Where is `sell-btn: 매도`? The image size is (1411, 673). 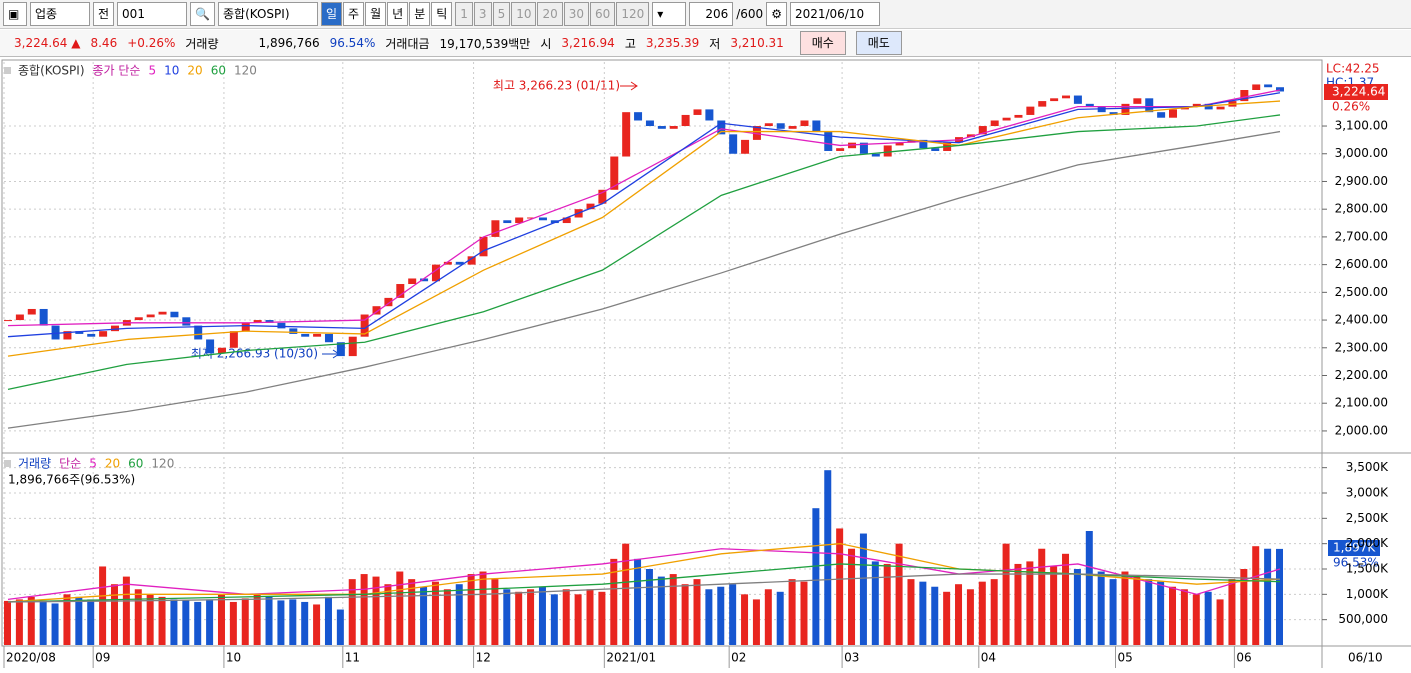
sell-btn: 매도 is located at coordinates (878, 43).